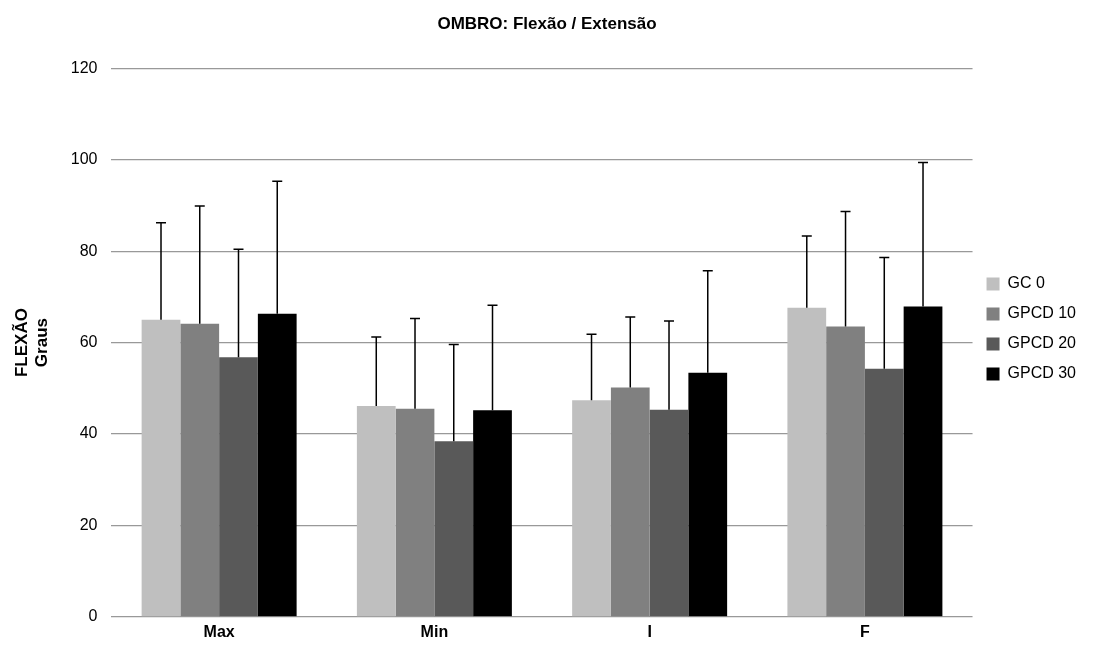  I want to click on y-tick-label: 60, so click(88, 342).